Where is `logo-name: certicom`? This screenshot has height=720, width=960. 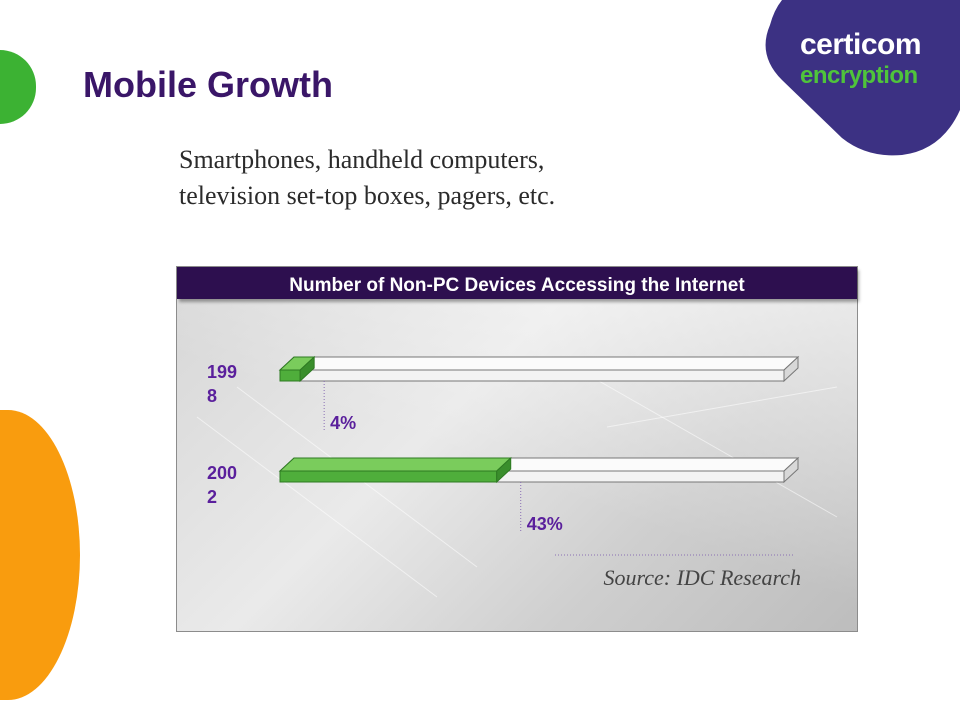 logo-name: certicom is located at coordinates (861, 44).